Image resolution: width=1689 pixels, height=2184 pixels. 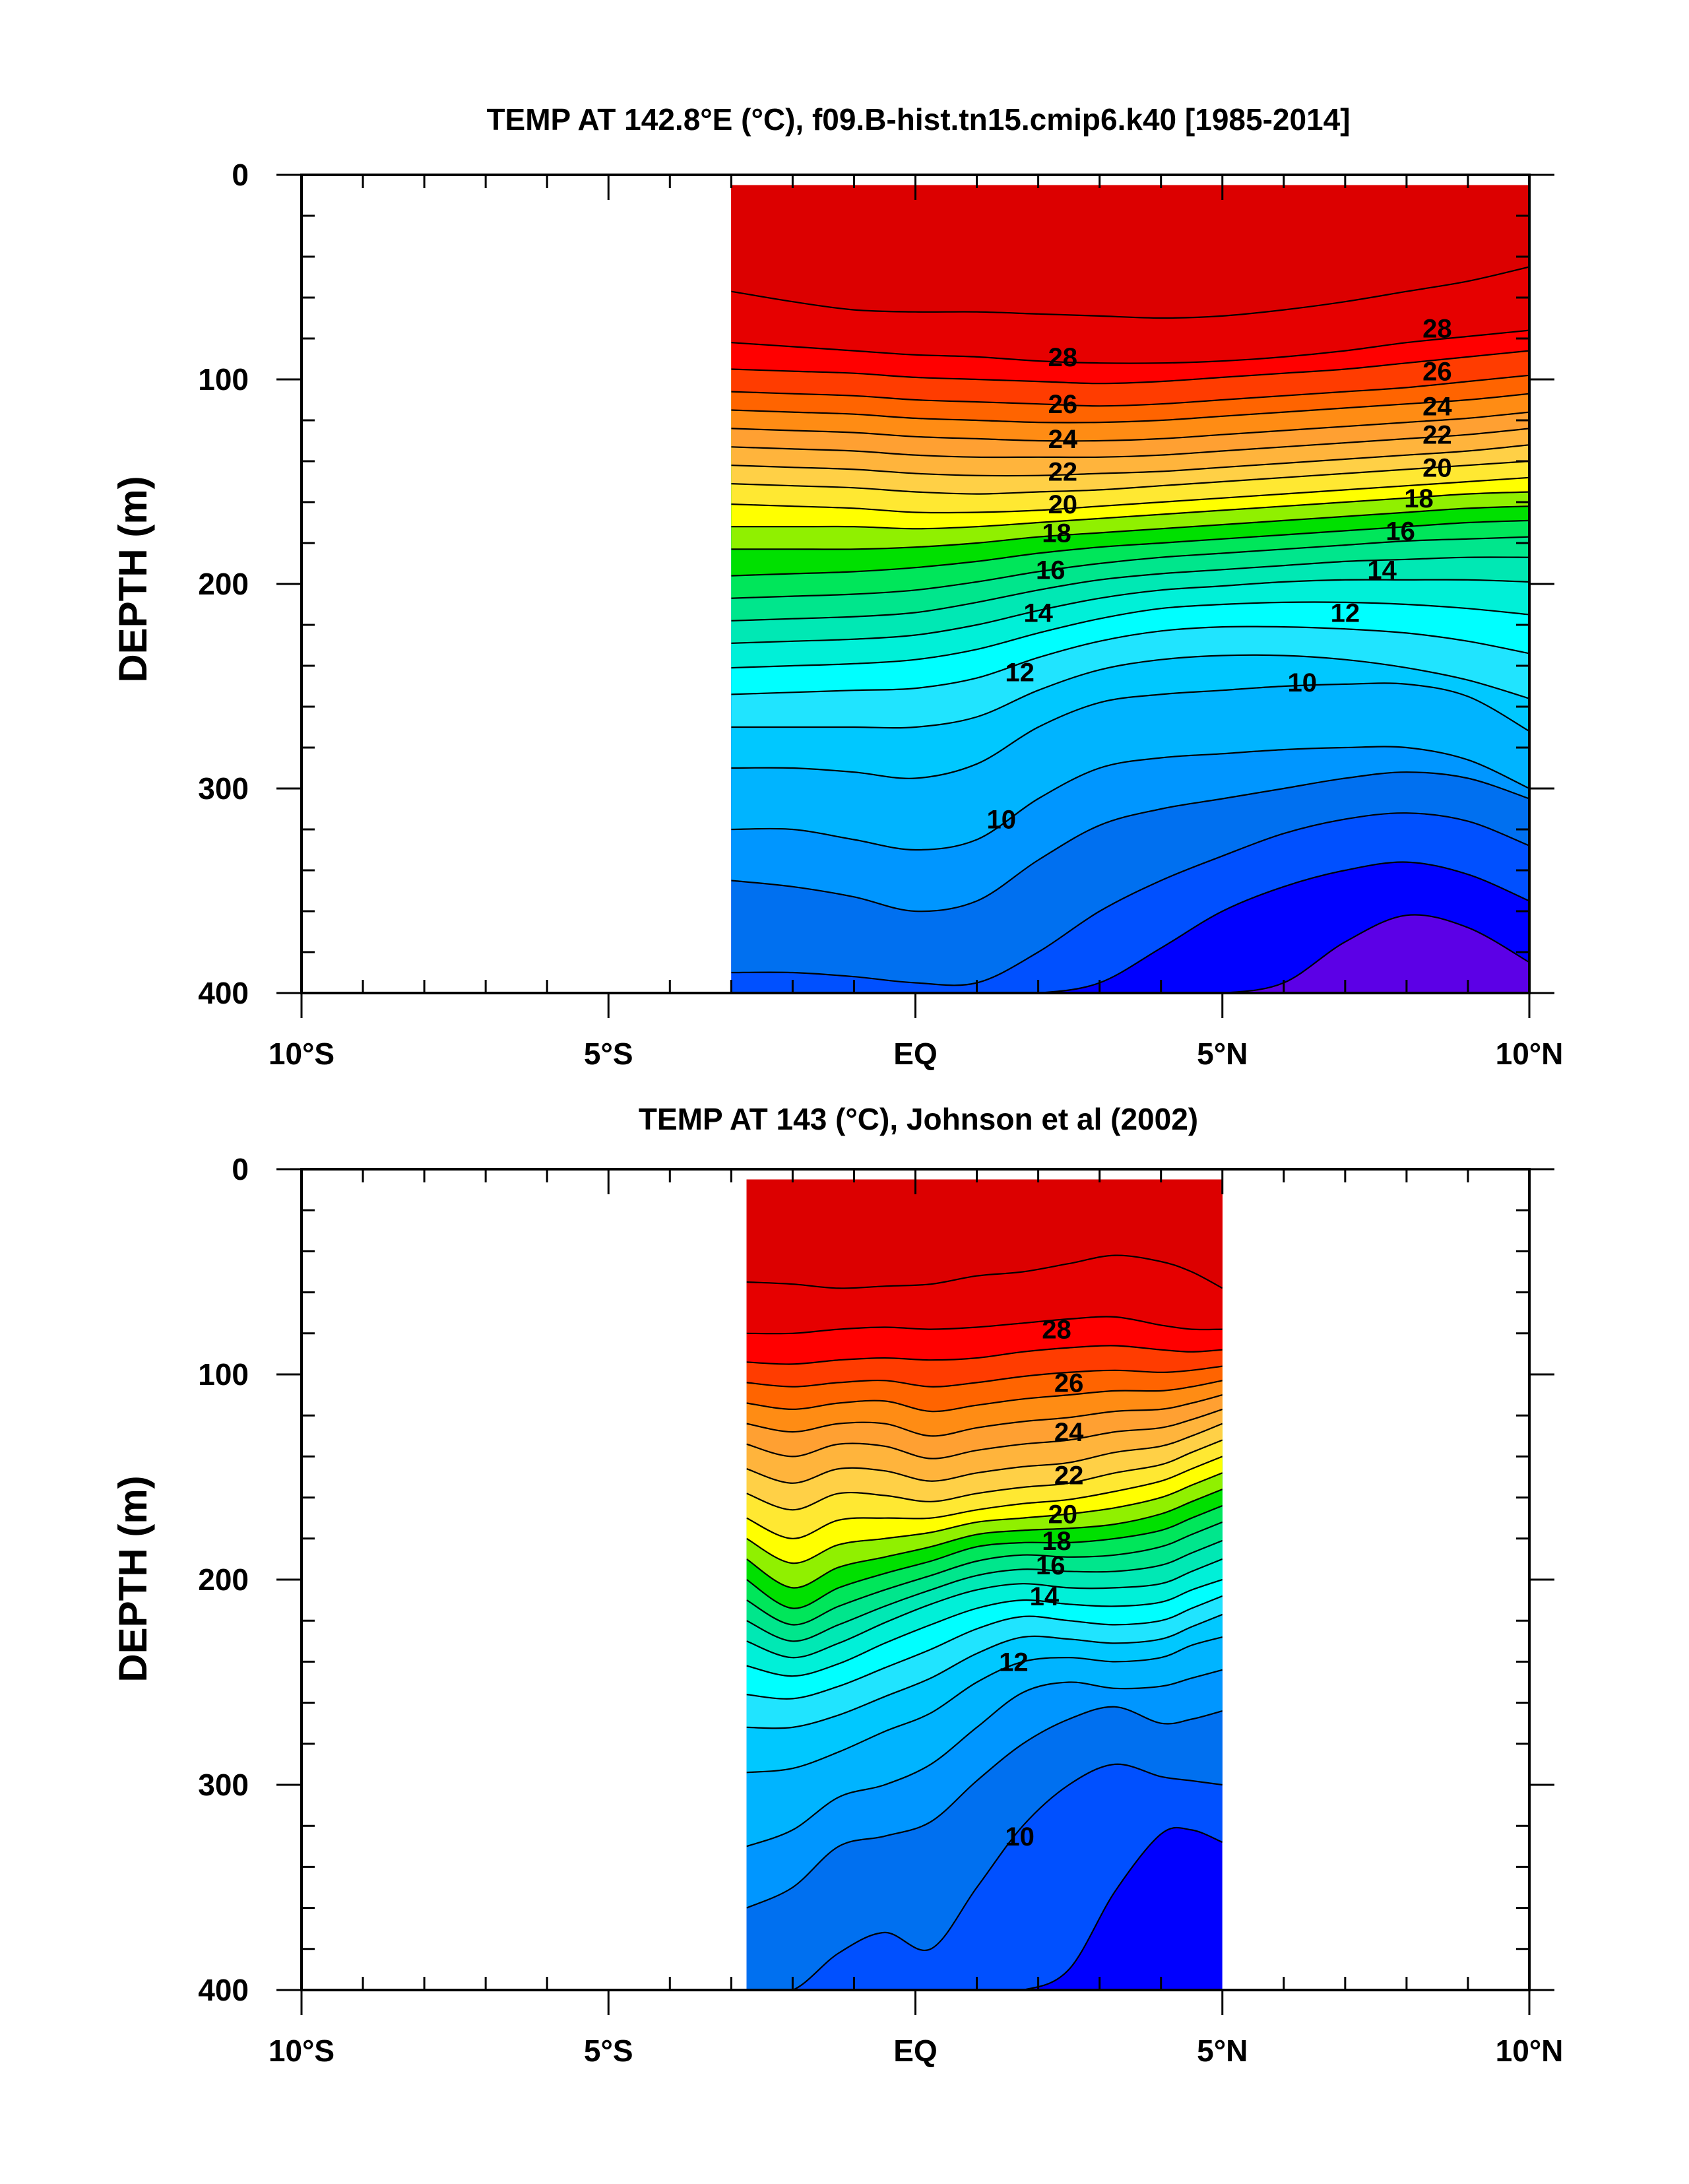 I want to click on y-axis-label: DEPTH (m), so click(x=133, y=1578).